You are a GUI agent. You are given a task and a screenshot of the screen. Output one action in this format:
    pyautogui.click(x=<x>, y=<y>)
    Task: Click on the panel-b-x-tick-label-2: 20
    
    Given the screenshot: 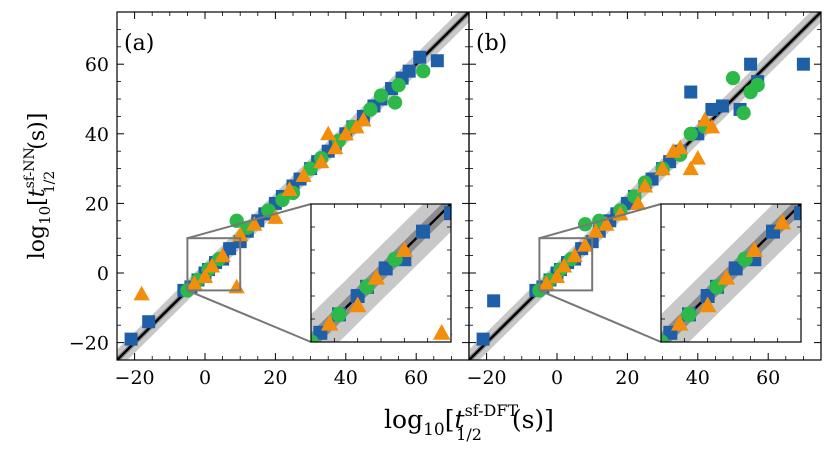 What is the action you would take?
    pyautogui.click(x=627, y=378)
    